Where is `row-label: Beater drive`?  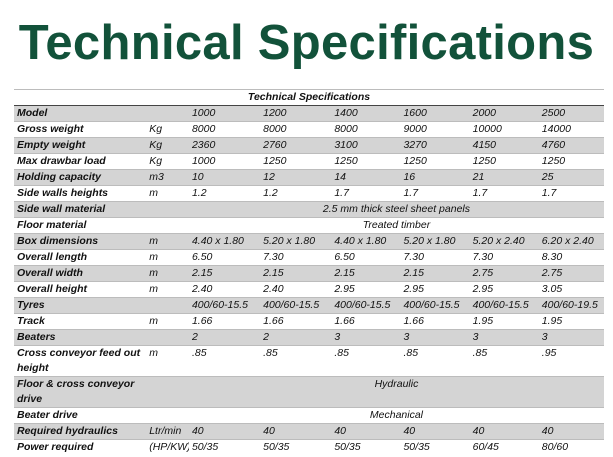 row-label: Beater drive is located at coordinates (80, 415).